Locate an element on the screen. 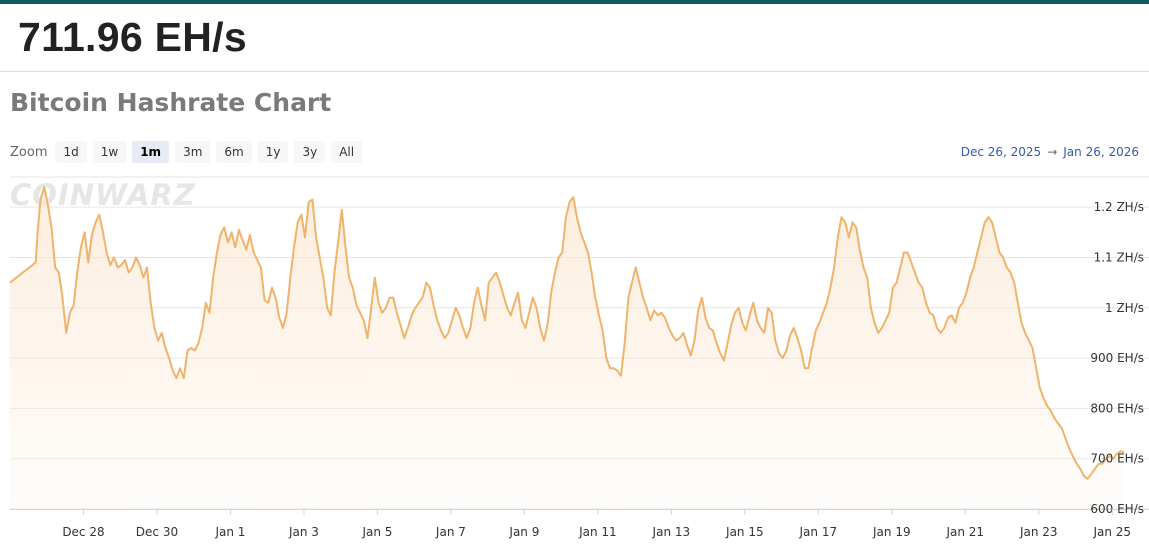 Image resolution: width=1149 pixels, height=553 pixels. range-arrow: → is located at coordinates (1052, 152).